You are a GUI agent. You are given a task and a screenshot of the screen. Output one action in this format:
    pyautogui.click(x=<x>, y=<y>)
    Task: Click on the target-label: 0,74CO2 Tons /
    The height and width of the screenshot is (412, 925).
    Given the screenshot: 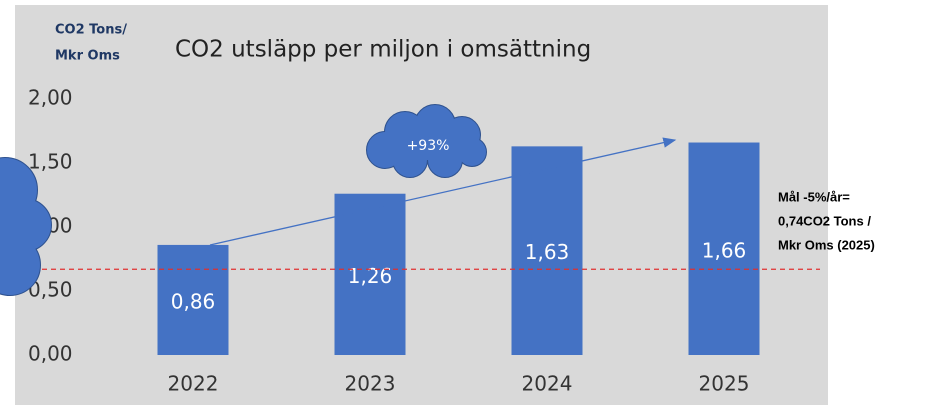 What is the action you would take?
    pyautogui.click(x=824, y=220)
    